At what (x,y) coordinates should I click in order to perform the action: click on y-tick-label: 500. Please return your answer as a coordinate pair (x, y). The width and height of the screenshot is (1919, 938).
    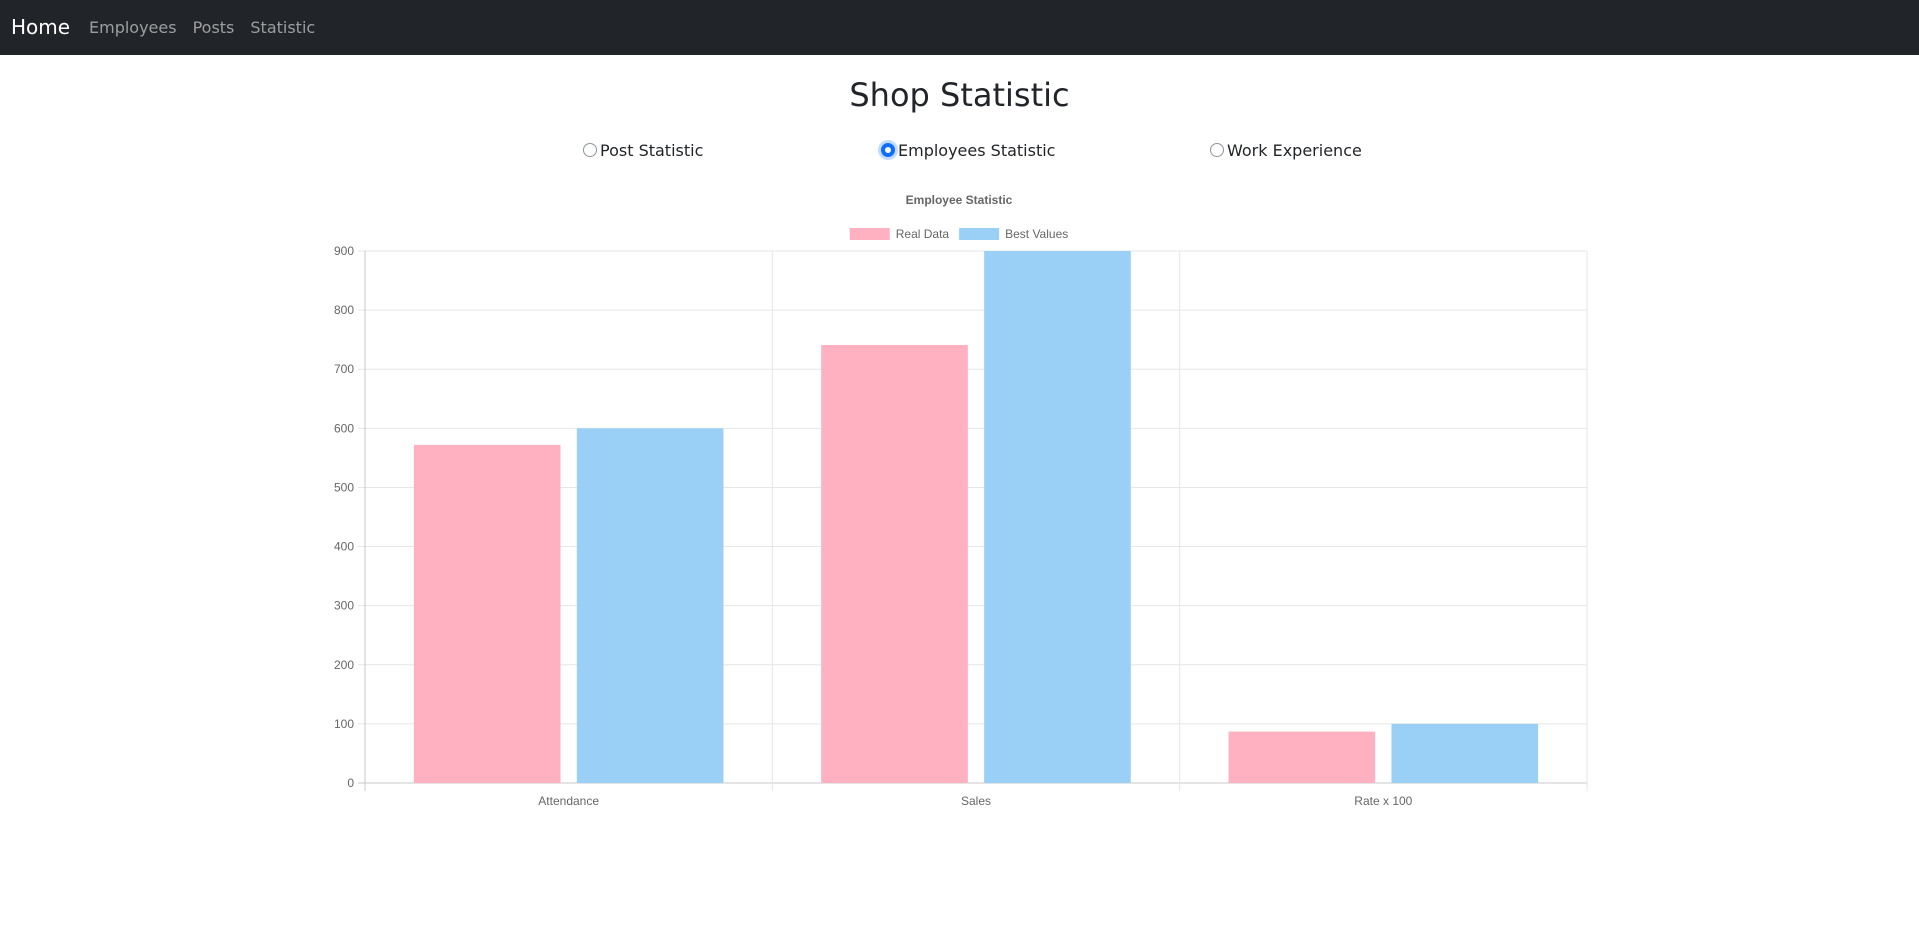
    Looking at the image, I should click on (344, 487).